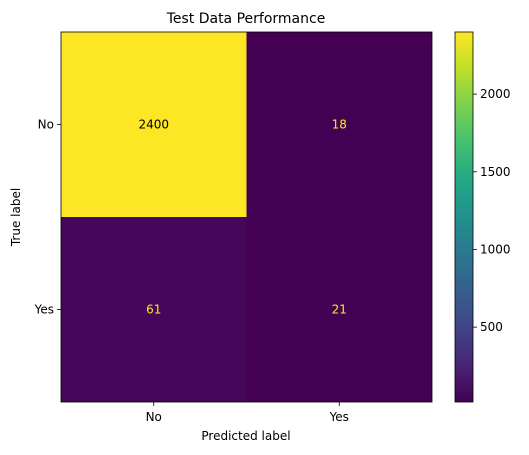  I want to click on colorbar-ticks: 500 1000 1500 2000, so click(492, 210).